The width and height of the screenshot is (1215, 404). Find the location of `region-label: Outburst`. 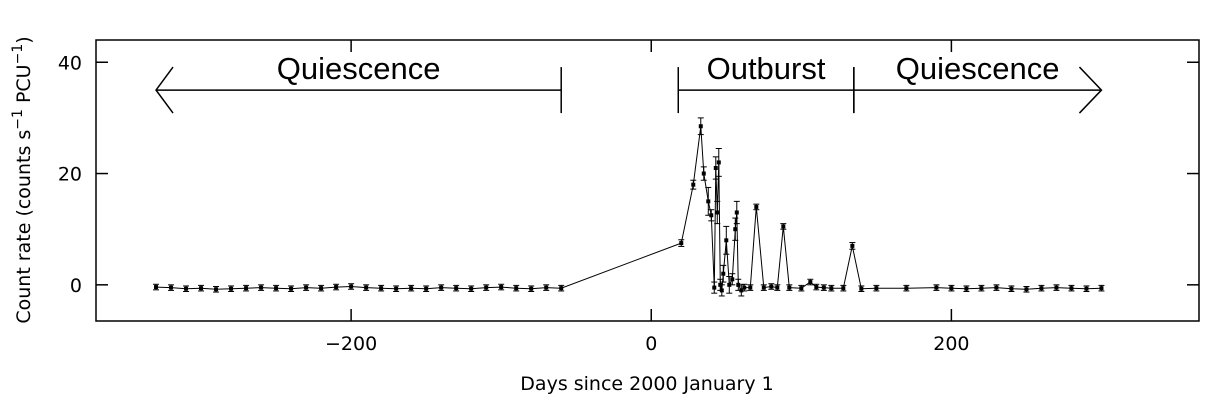

region-label: Outburst is located at coordinates (766, 68).